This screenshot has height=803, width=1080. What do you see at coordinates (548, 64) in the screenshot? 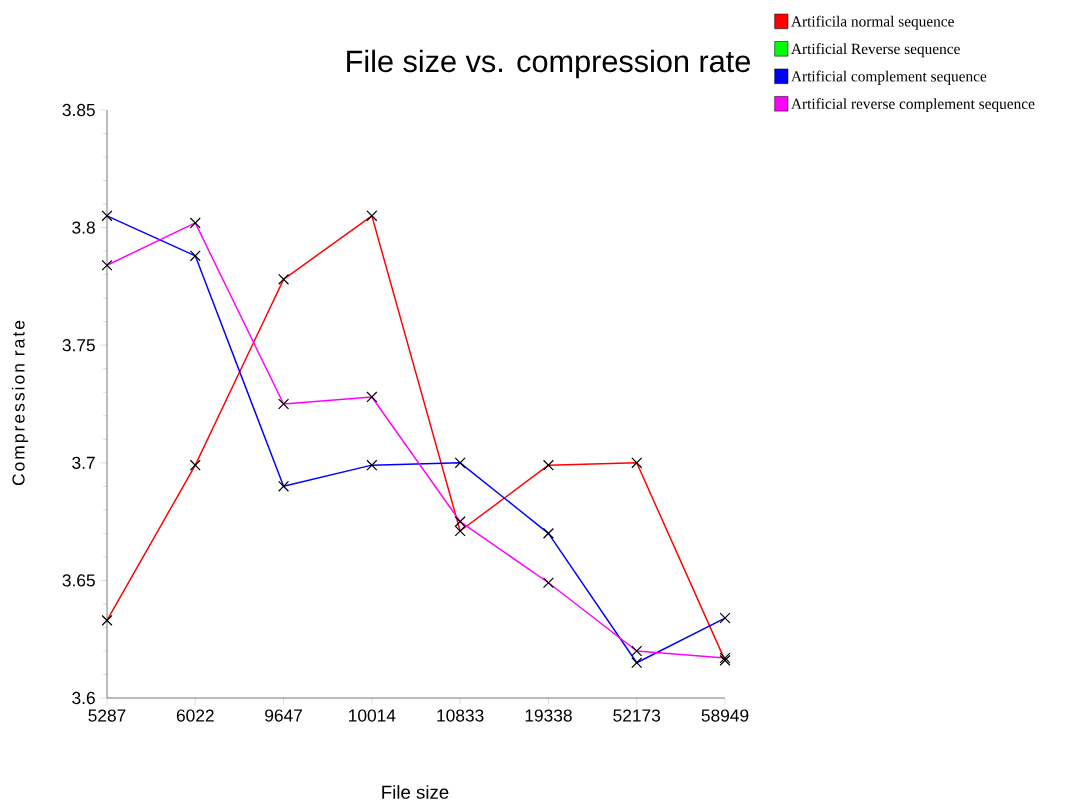
I see `chart-title: File size vs. compression rate` at bounding box center [548, 64].